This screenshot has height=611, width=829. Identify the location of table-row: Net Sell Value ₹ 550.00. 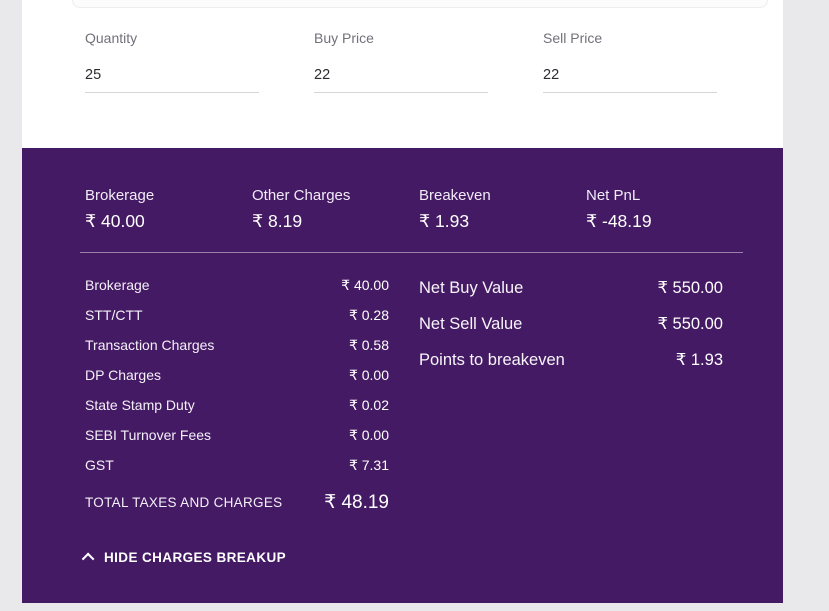
(571, 324).